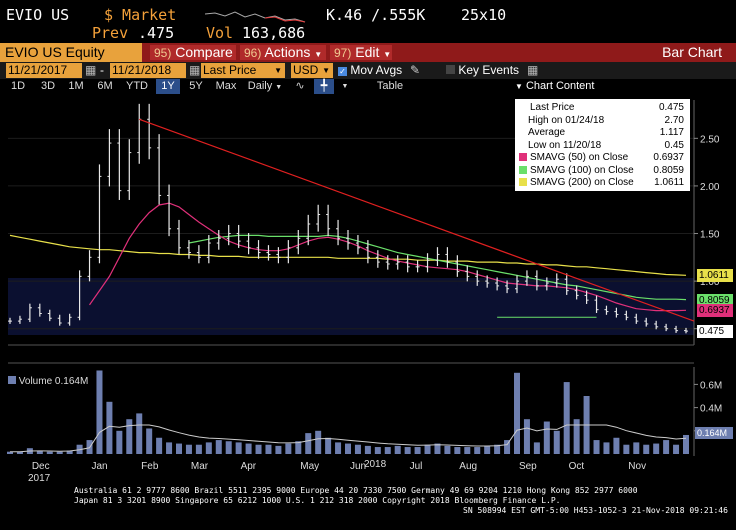 This screenshot has height=530, width=736. I want to click on legend-label: Low on 11/20/18, so click(565, 145).